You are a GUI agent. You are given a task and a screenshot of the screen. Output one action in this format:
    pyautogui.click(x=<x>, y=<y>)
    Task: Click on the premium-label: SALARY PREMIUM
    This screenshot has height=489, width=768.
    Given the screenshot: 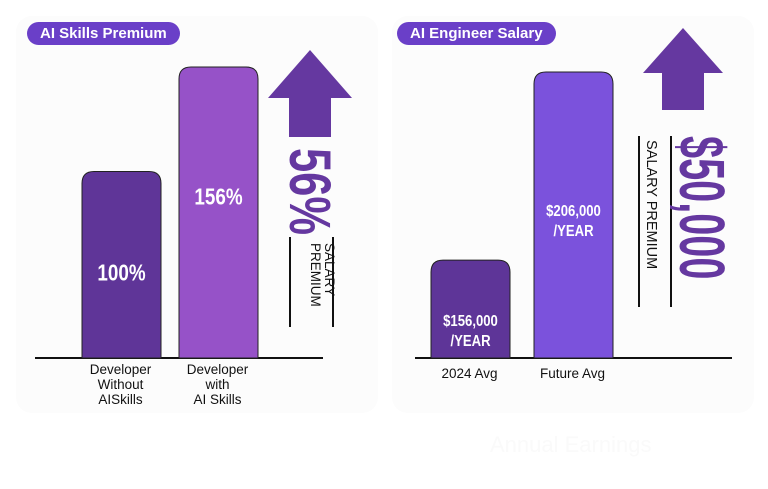 What is the action you would take?
    pyautogui.click(x=651, y=204)
    